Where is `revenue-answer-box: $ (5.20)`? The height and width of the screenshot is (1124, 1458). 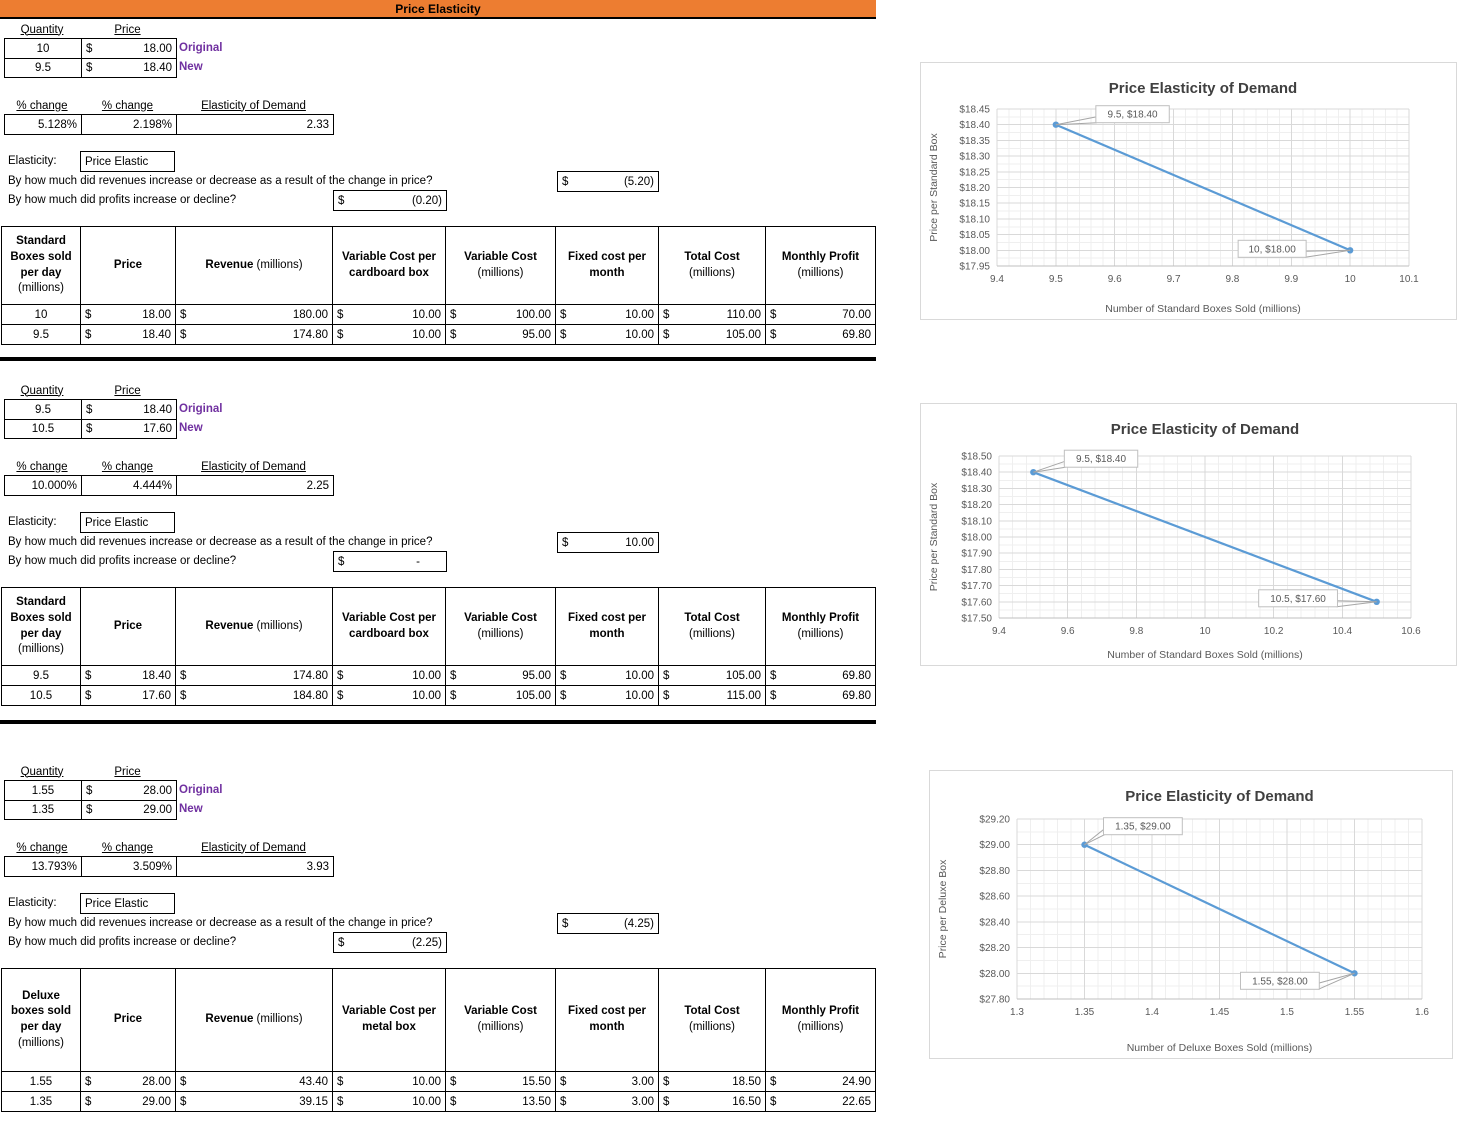
revenue-answer-box: $ (5.20) is located at coordinates (608, 181).